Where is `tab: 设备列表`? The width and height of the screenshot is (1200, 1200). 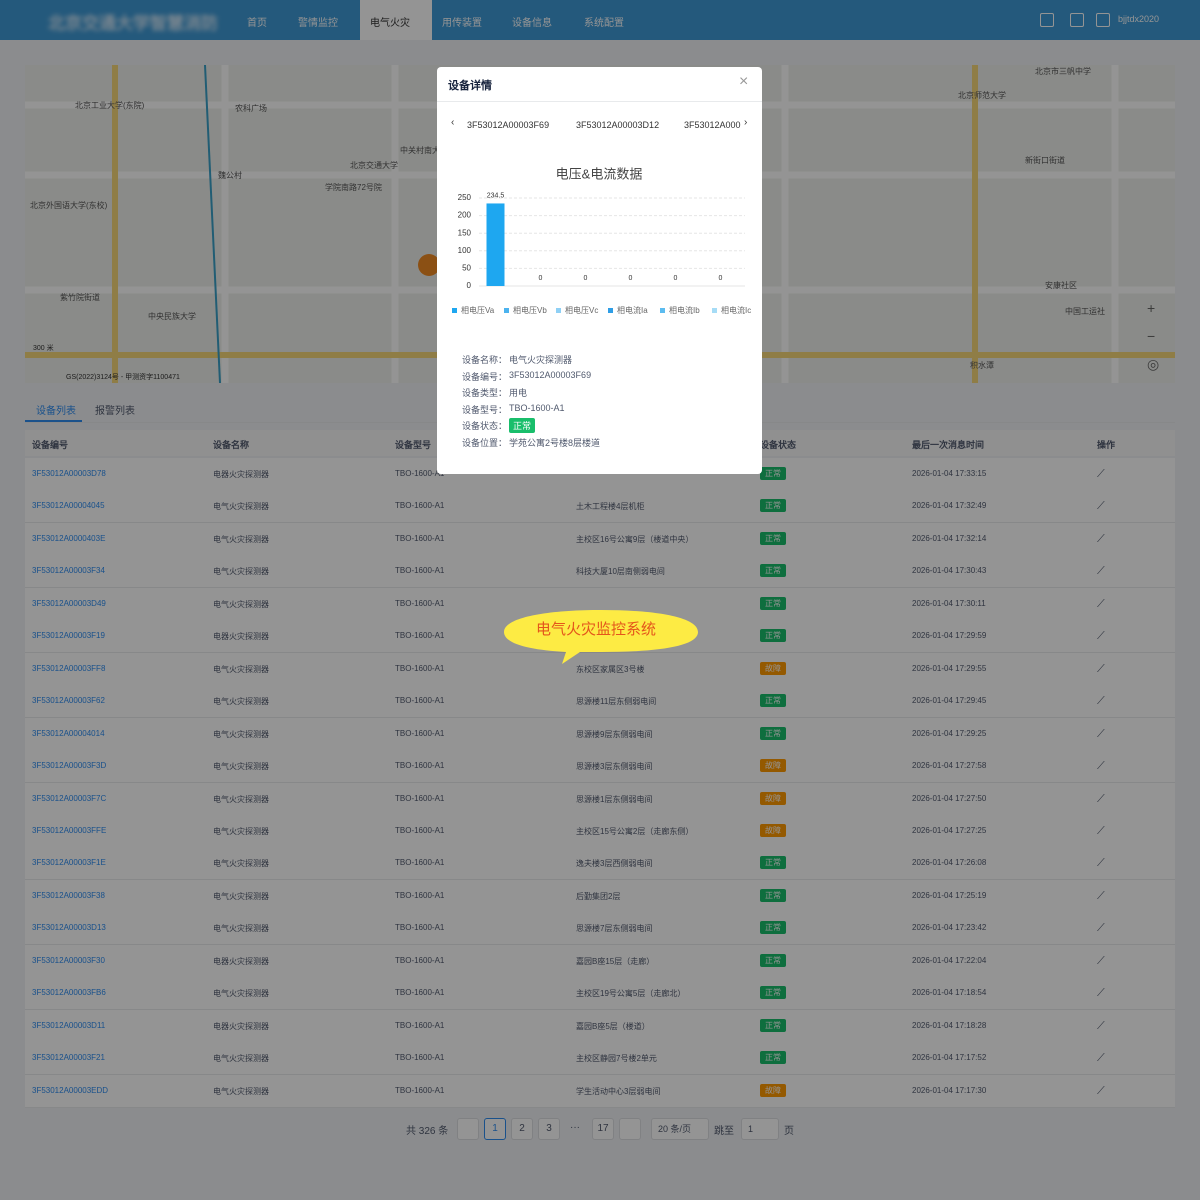
tab: 设备列表 is located at coordinates (56, 411).